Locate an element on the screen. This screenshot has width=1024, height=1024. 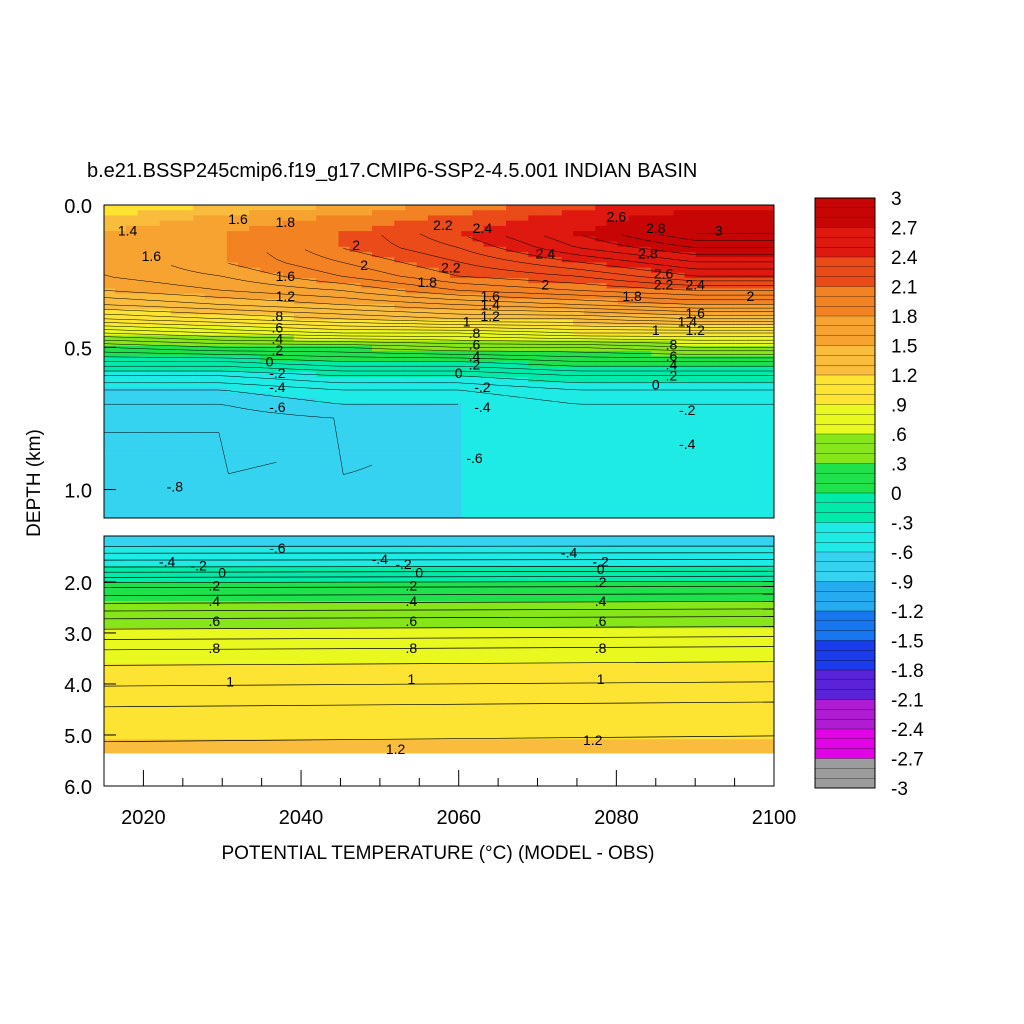
colorbar-label: .9 is located at coordinates (899, 406).